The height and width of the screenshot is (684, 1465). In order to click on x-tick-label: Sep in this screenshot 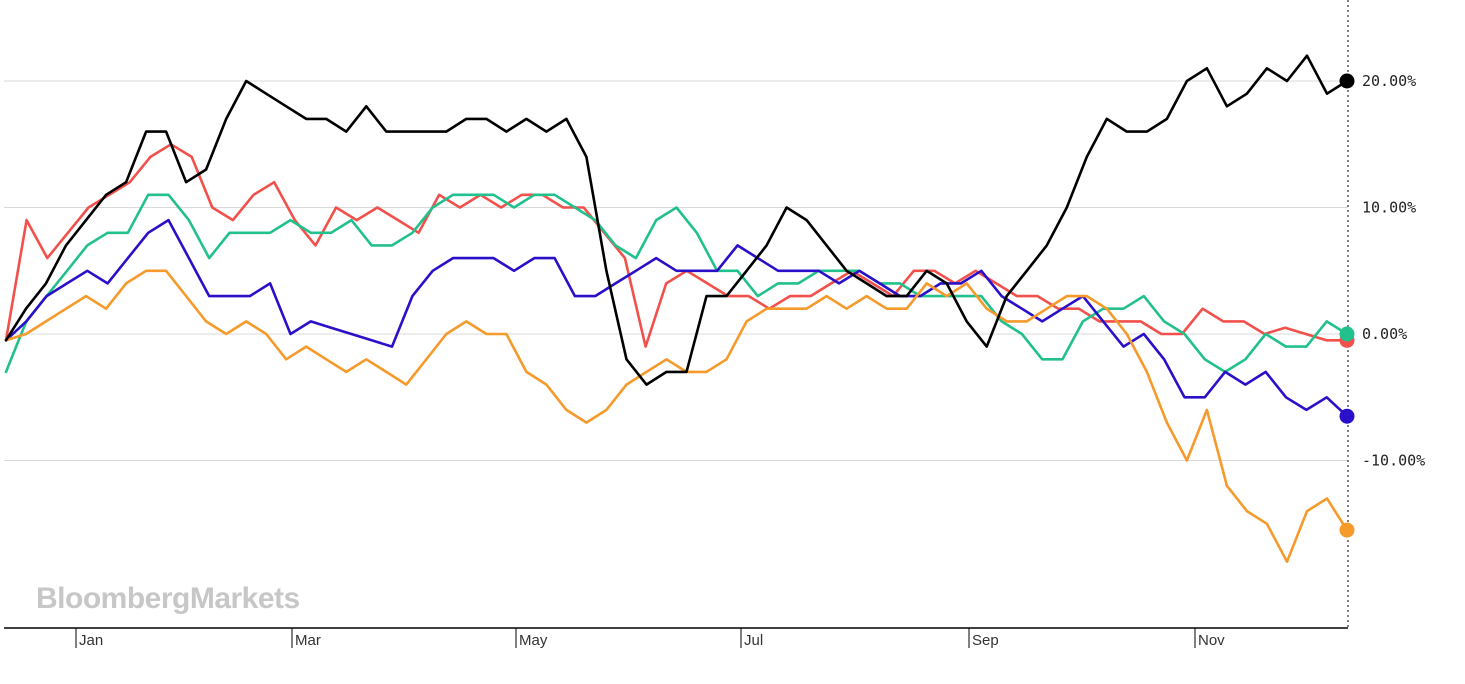, I will do `click(985, 640)`.